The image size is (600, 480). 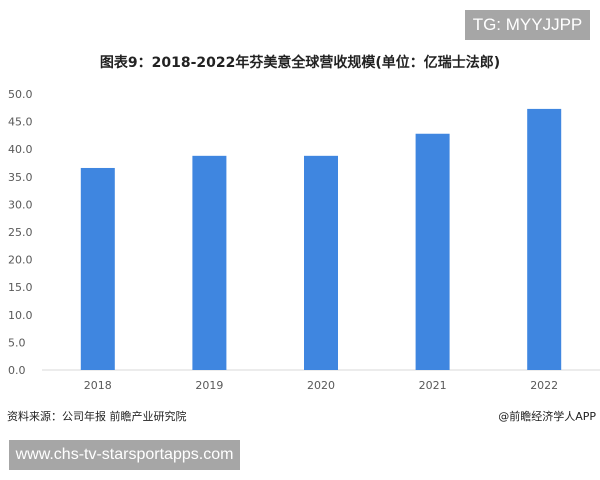 I want to click on y-tick-label: 50.0, so click(x=20, y=94).